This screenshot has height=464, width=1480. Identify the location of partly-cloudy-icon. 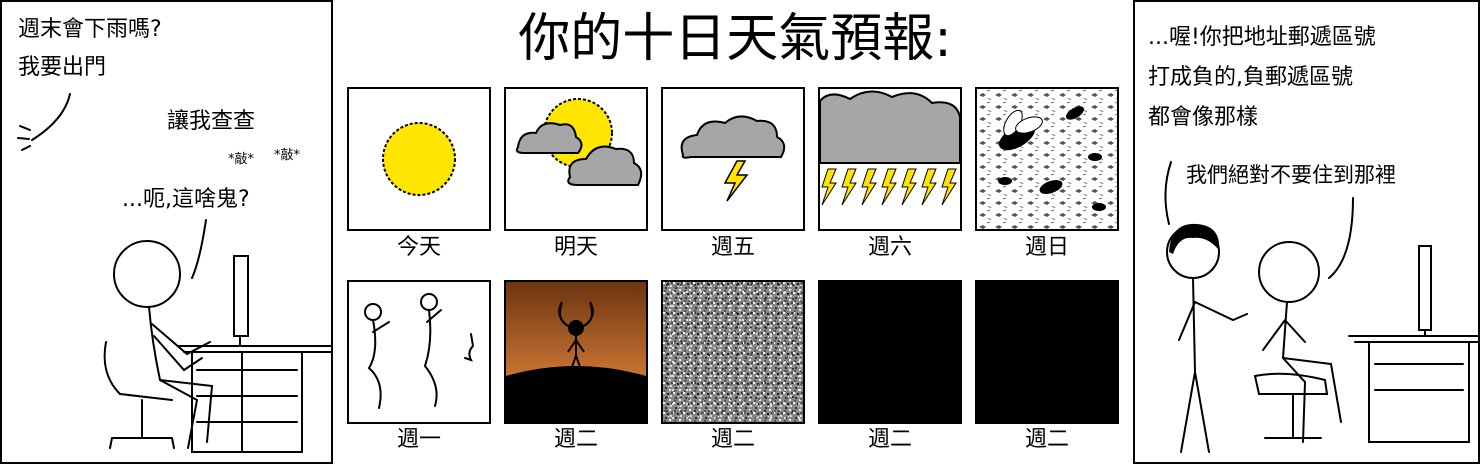
(579, 142).